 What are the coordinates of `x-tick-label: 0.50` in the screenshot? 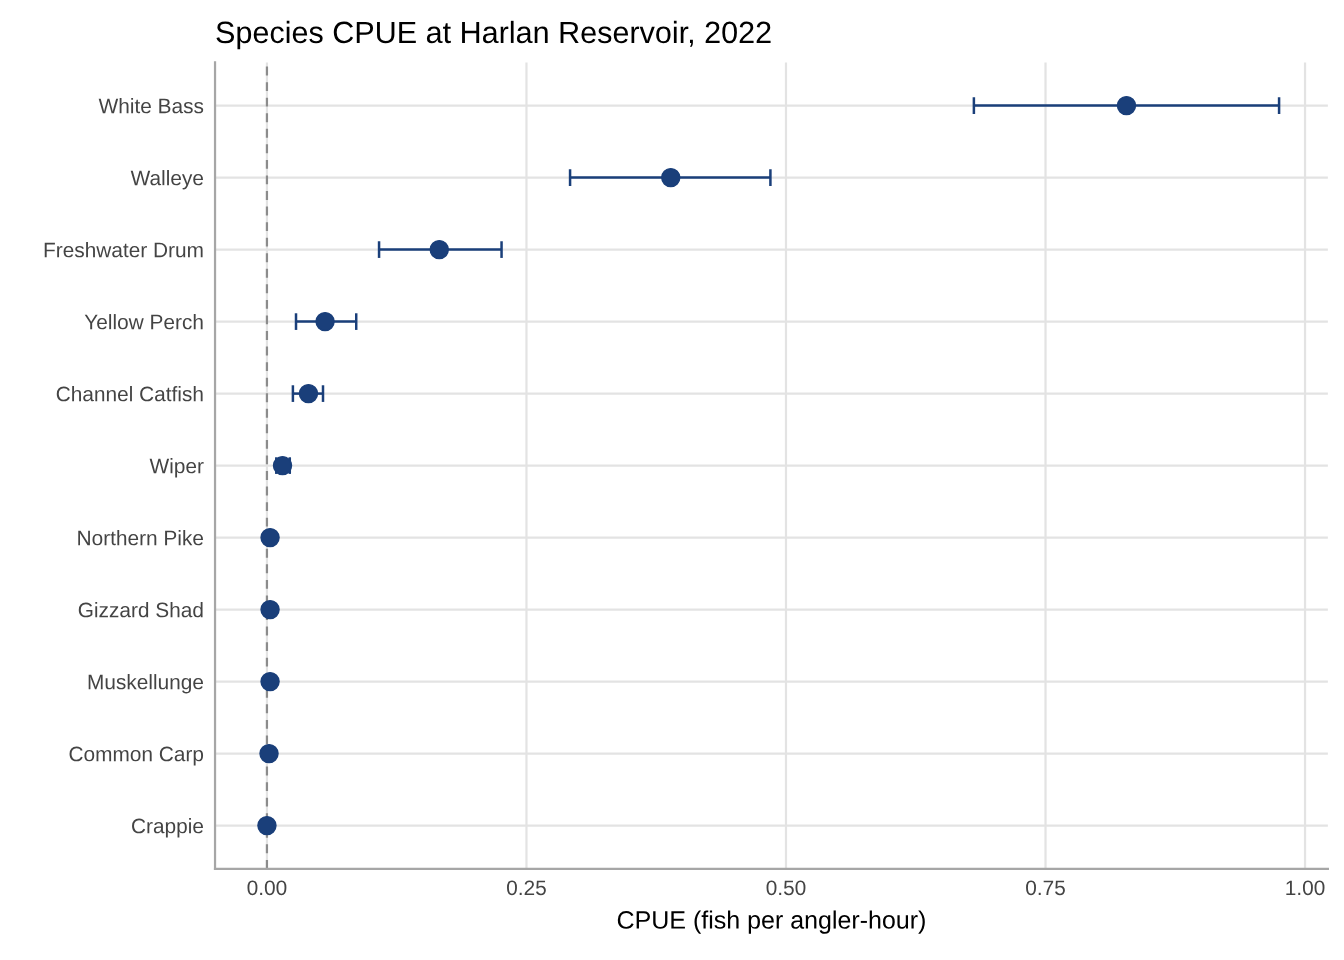 It's located at (786, 888).